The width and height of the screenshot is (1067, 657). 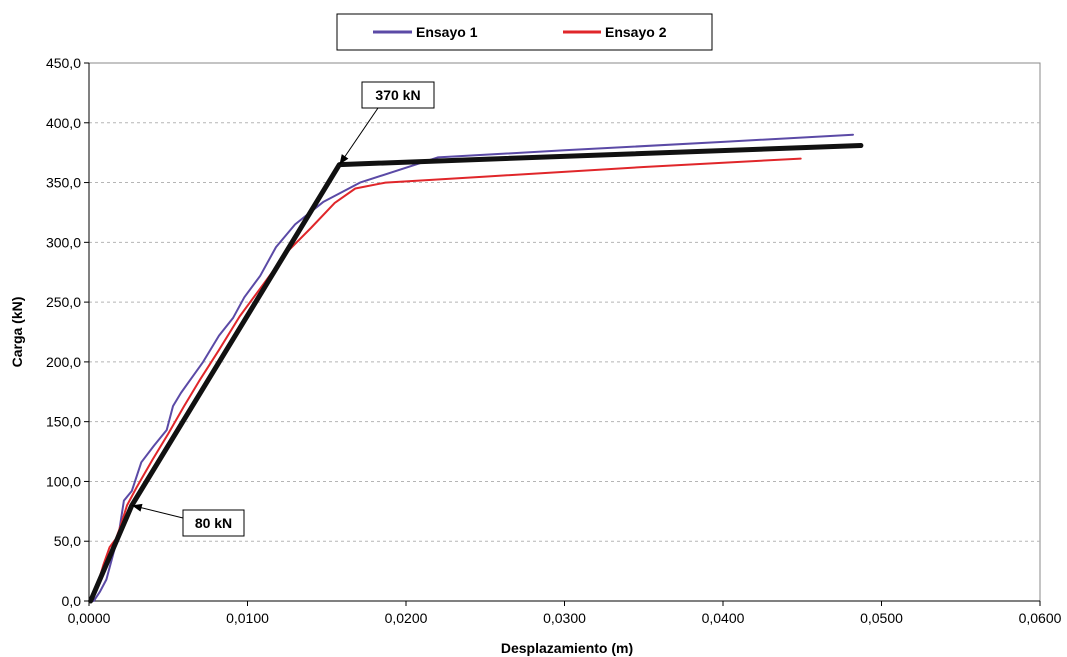 I want to click on annotation-80kn-box, so click(x=213, y=523).